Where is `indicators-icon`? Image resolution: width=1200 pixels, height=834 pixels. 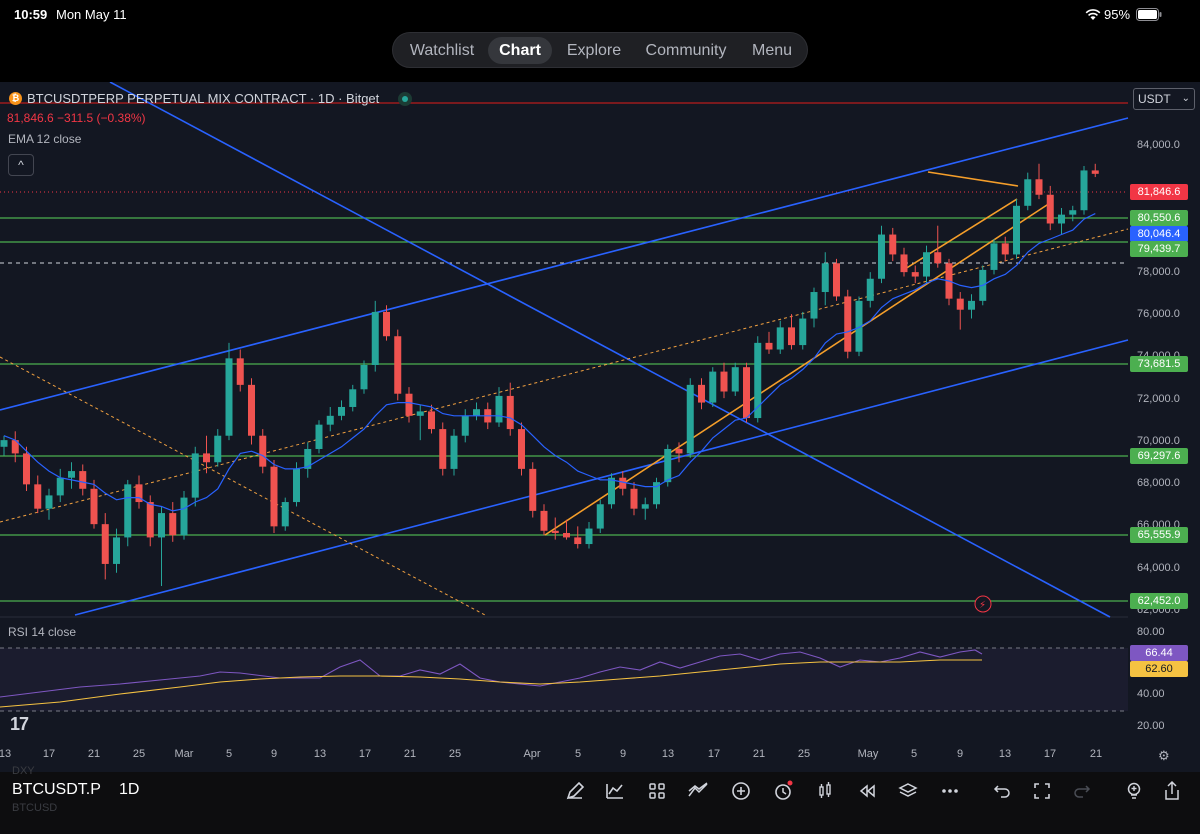
indicators-icon is located at coordinates (615, 791).